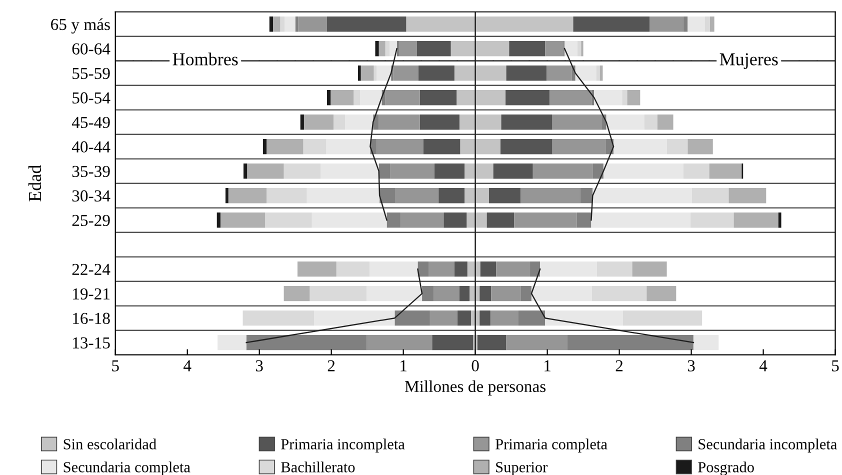 Image resolution: width=842 pixels, height=475 pixels. Describe the element at coordinates (767, 445) in the screenshot. I see `legend-label: Secundaria incompleta` at that location.